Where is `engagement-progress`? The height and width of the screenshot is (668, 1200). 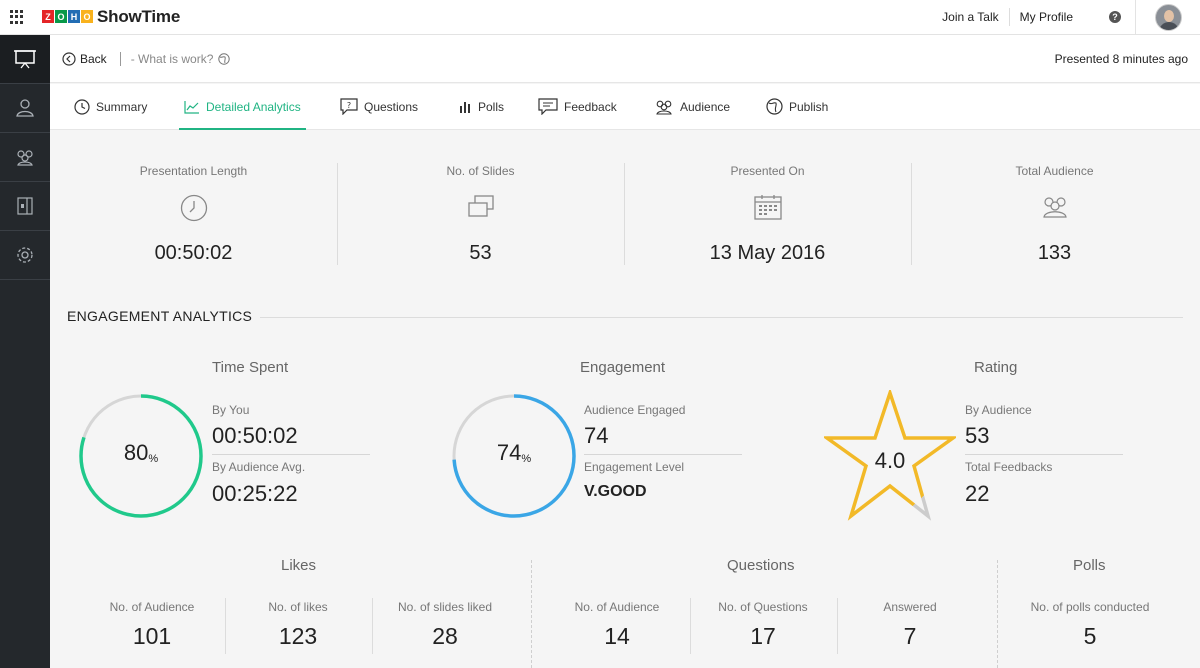 engagement-progress is located at coordinates (514, 456).